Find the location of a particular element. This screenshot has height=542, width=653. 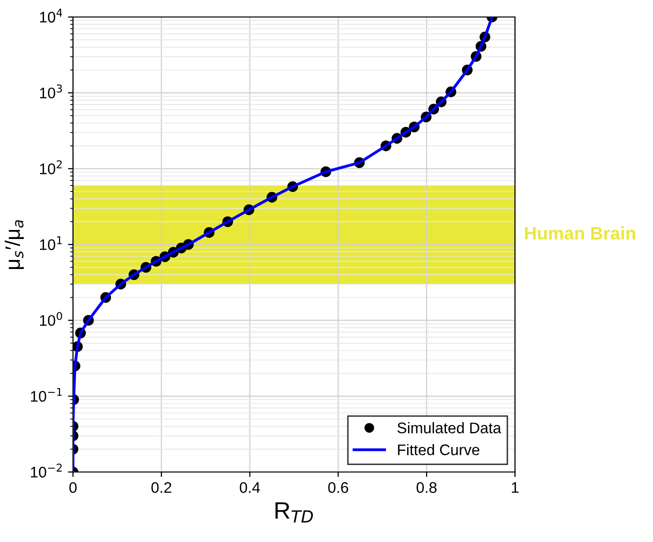

band-label: Human Brain is located at coordinates (580, 233).